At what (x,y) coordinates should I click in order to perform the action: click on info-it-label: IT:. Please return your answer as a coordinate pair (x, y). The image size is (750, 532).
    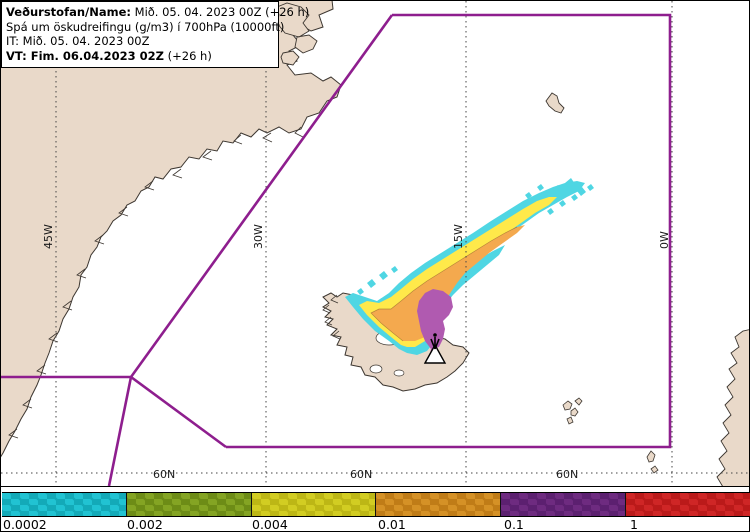
    Looking at the image, I should click on (13, 41).